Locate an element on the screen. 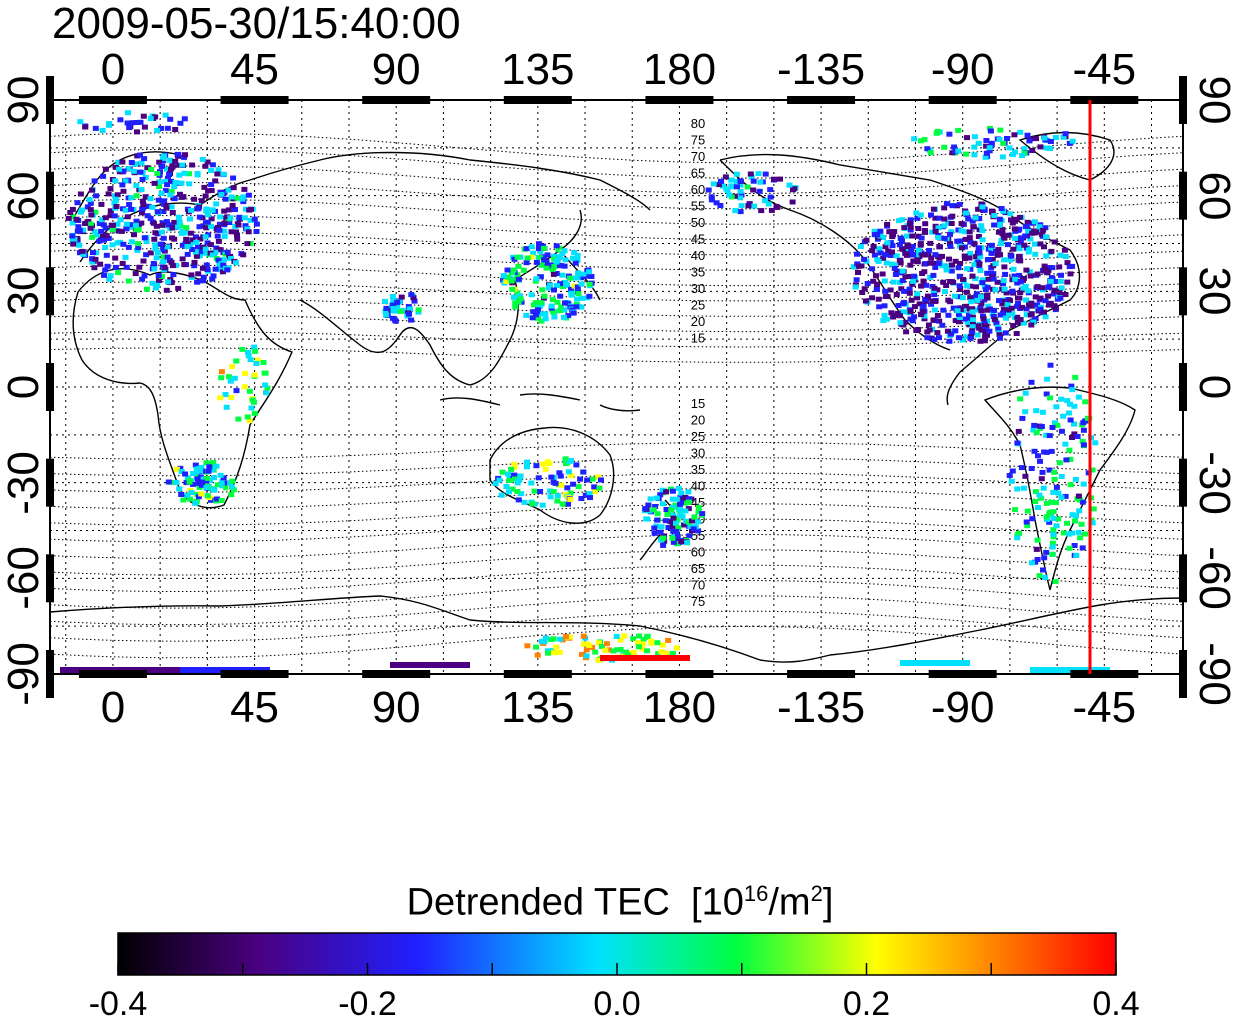 The width and height of the screenshot is (1240, 1024). contour-label-north: 30 is located at coordinates (698, 288).